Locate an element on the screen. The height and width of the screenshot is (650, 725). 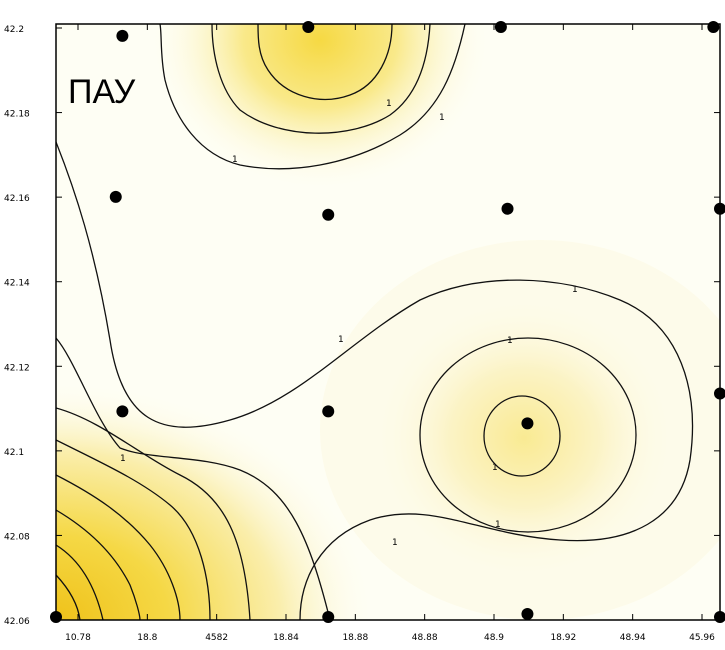
x-tick-label: 4582 is located at coordinates (216, 638).